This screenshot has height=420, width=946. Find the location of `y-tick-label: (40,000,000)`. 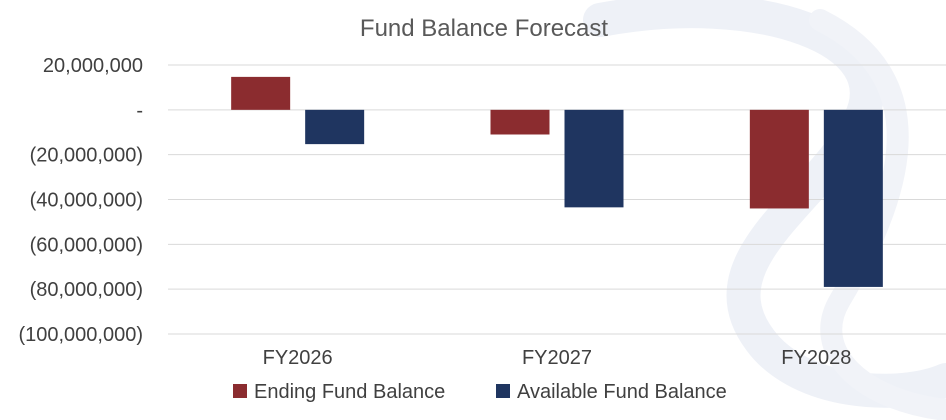

y-tick-label: (40,000,000) is located at coordinates (86, 201).